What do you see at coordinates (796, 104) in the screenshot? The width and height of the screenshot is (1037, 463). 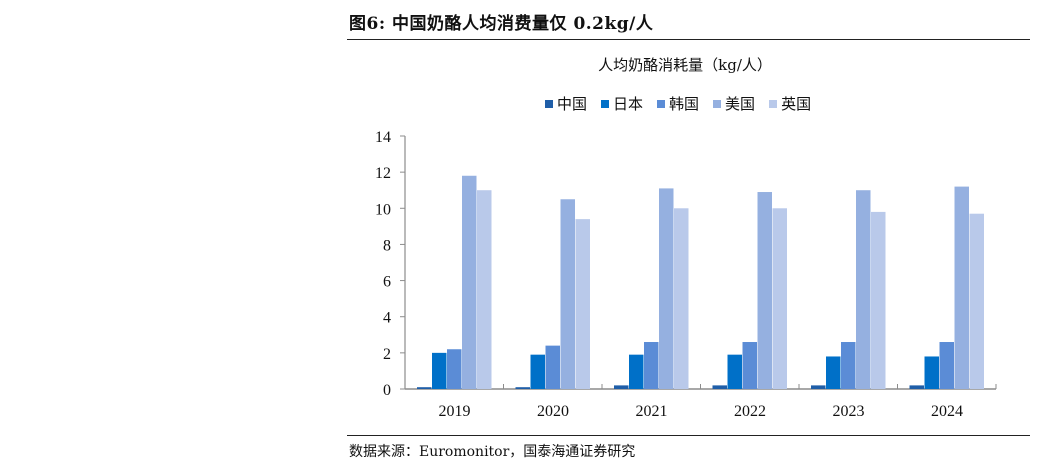 I see `legend-label: 英国` at bounding box center [796, 104].